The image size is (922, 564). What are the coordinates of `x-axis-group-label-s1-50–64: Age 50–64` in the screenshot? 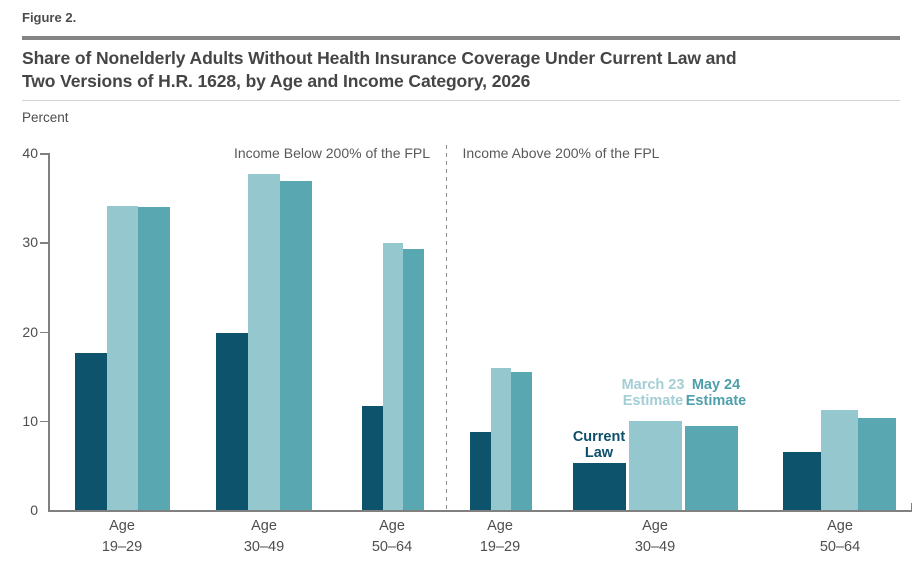 It's located at (392, 537).